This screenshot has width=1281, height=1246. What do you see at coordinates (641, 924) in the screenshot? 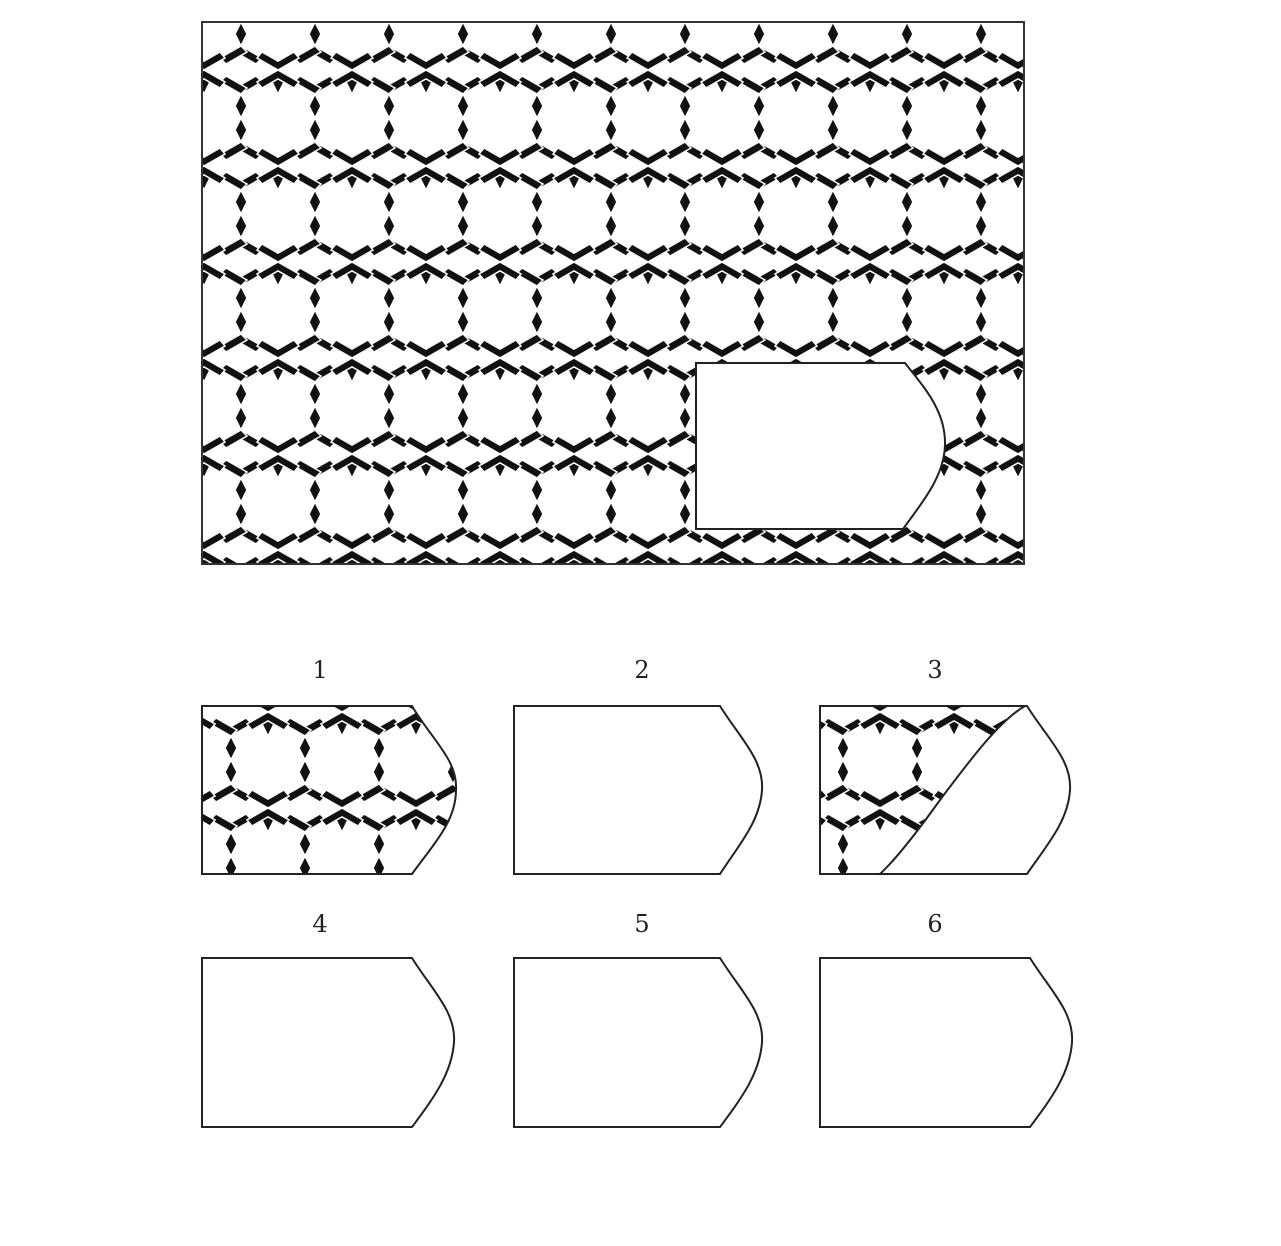
I see `option-5-label: 5` at bounding box center [641, 924].